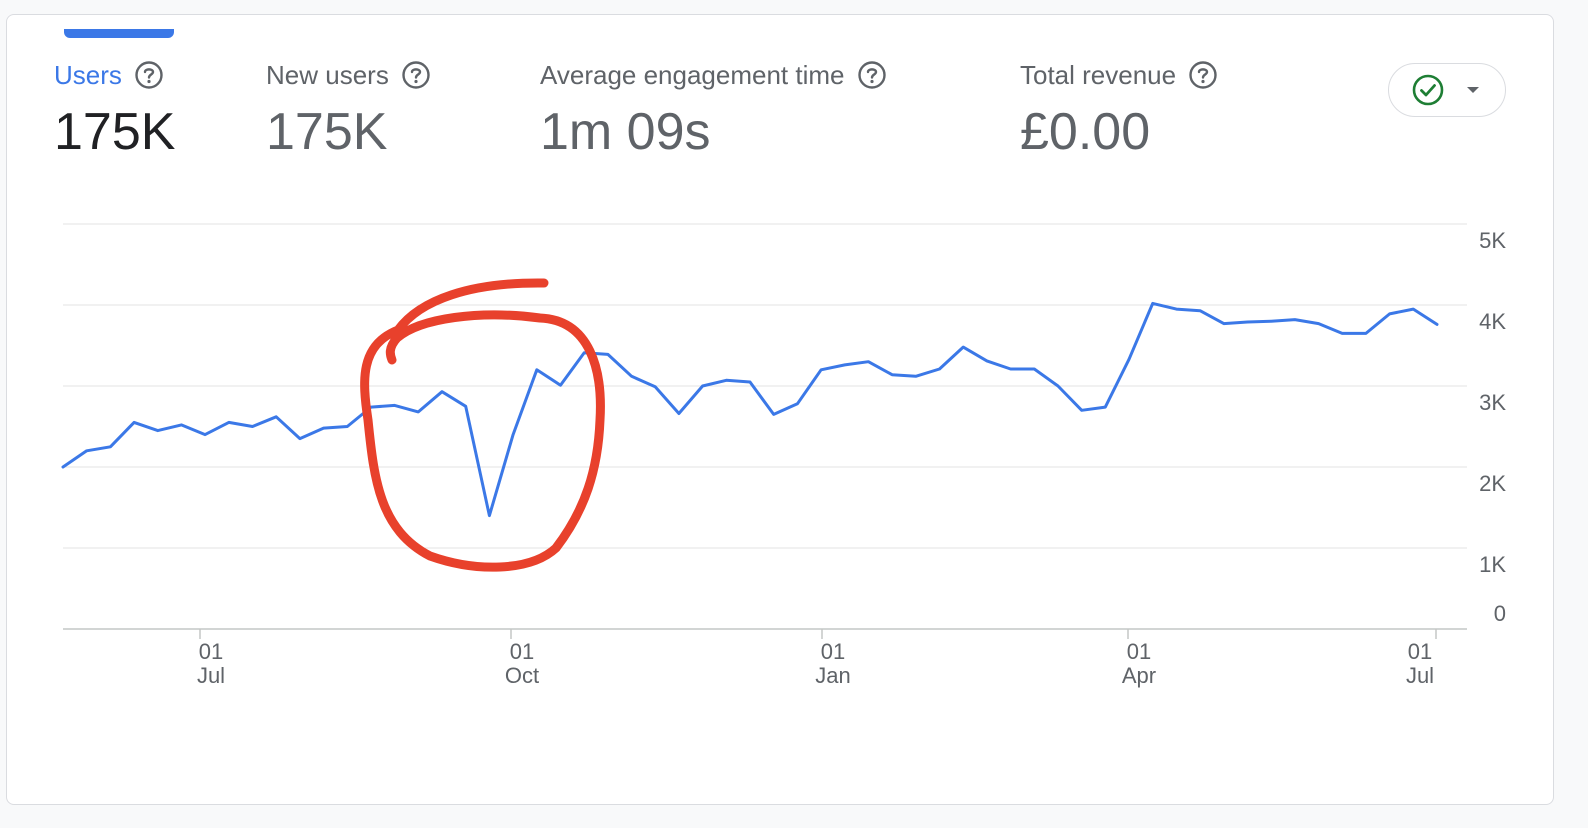 This screenshot has height=828, width=1588. What do you see at coordinates (1492, 564) in the screenshot?
I see `y-tick-label: 1K` at bounding box center [1492, 564].